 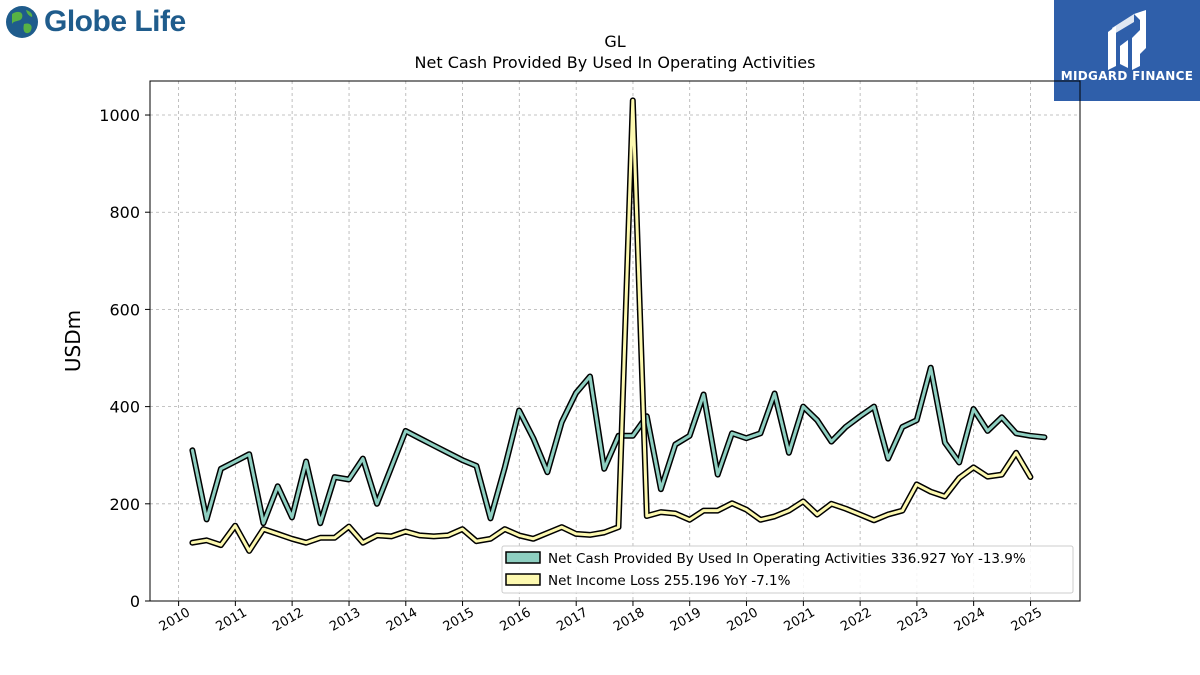 I want to click on x-tick-label: 2018, so click(x=629, y=620).